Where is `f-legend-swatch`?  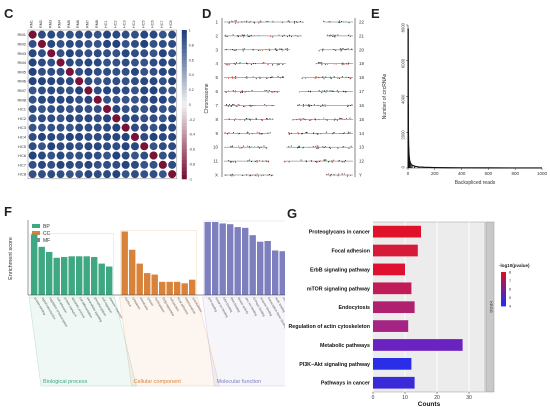 f-legend-swatch is located at coordinates (36, 233).